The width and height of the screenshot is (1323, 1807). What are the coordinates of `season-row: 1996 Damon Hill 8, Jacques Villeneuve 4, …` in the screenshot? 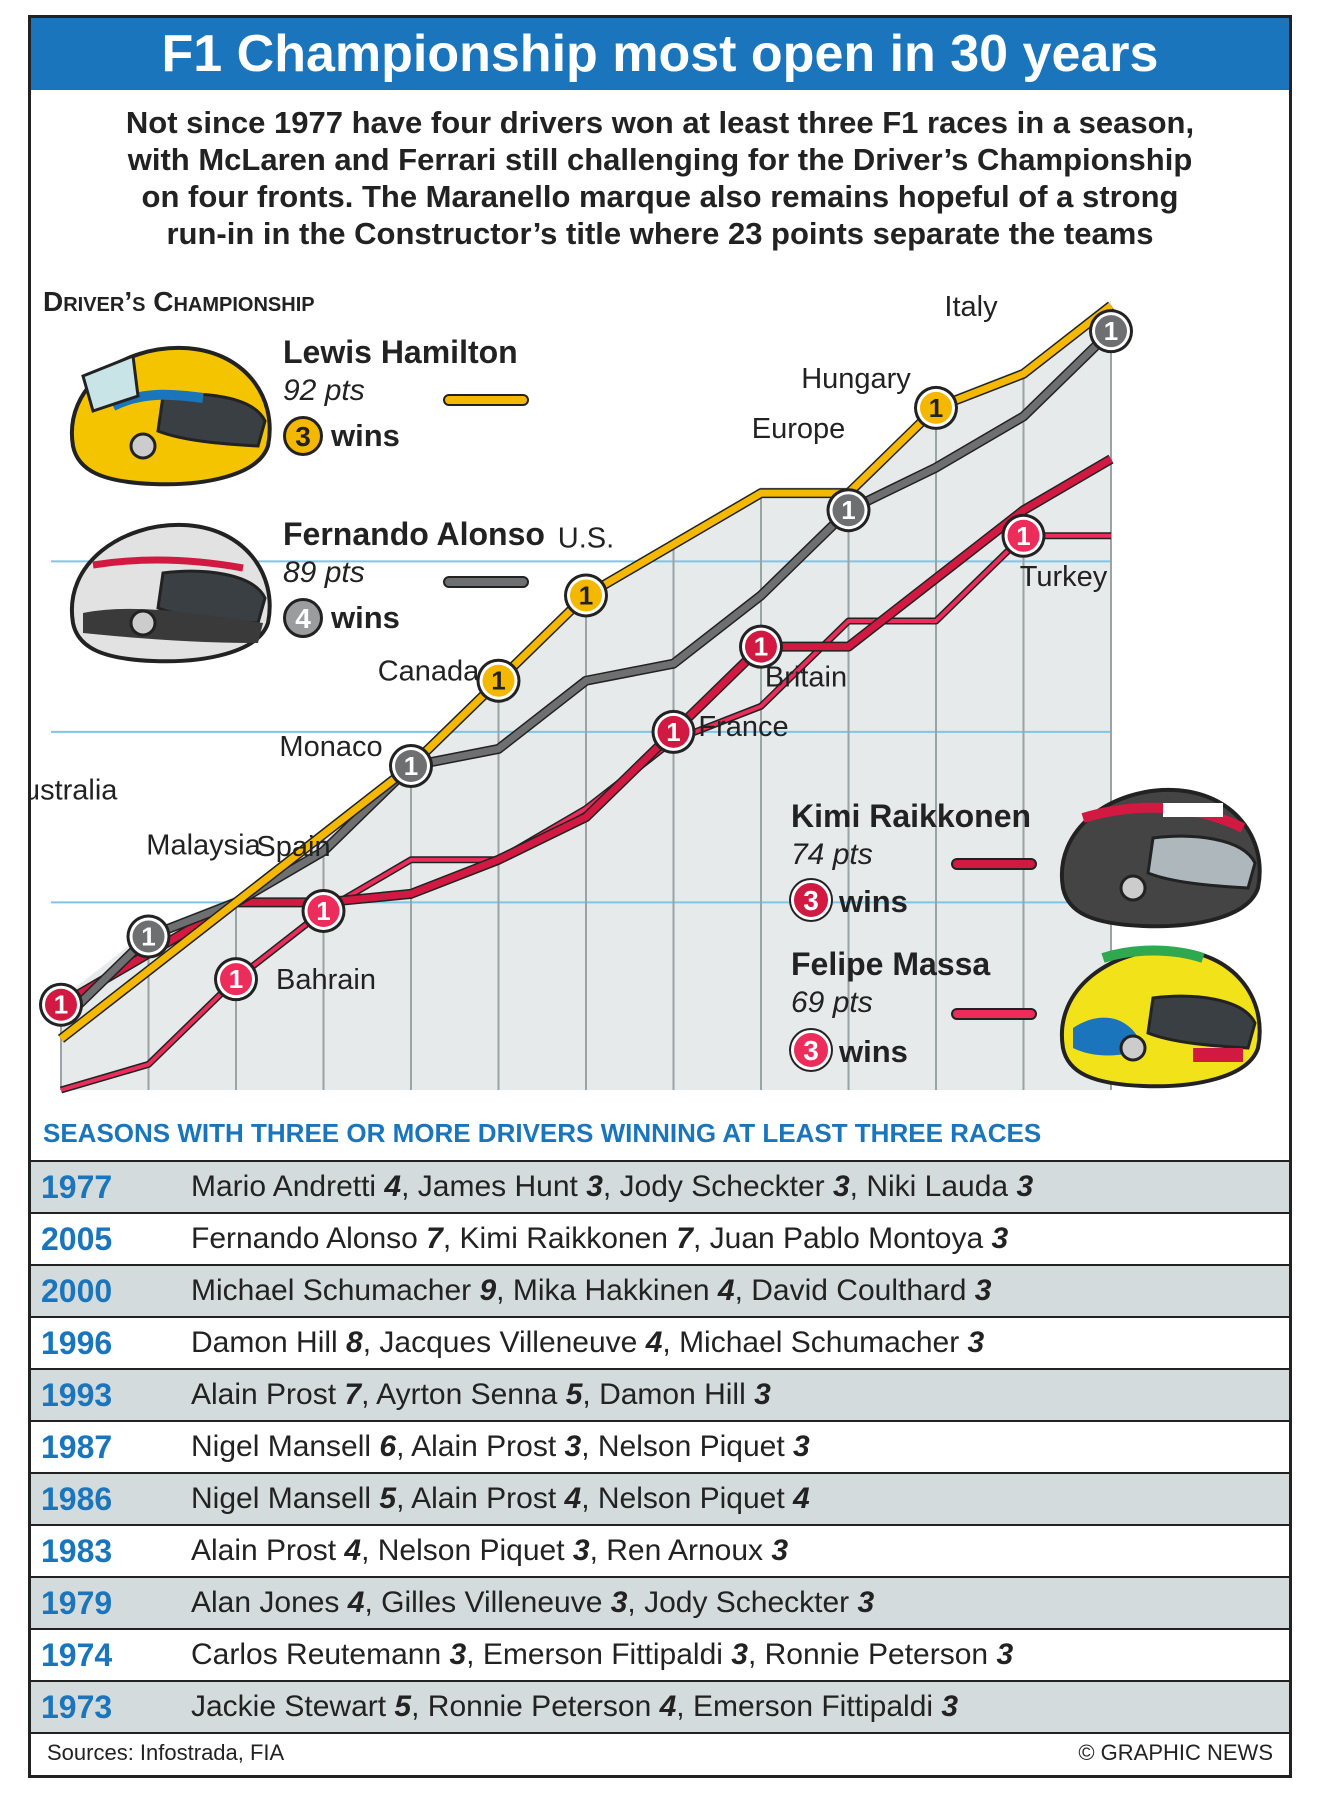 It's located at (660, 1343).